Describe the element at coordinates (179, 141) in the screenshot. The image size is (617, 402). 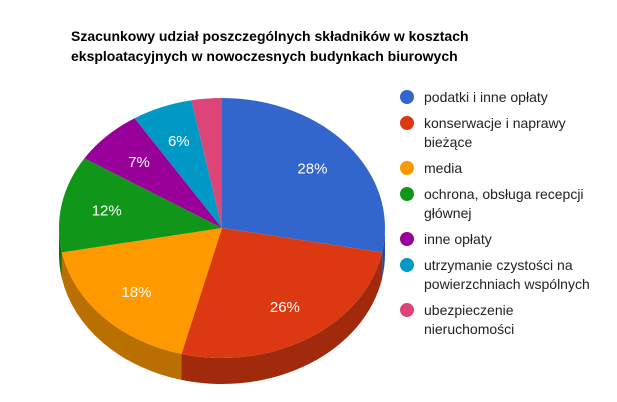
I see `pie-slice-percent-label: 6%` at that location.